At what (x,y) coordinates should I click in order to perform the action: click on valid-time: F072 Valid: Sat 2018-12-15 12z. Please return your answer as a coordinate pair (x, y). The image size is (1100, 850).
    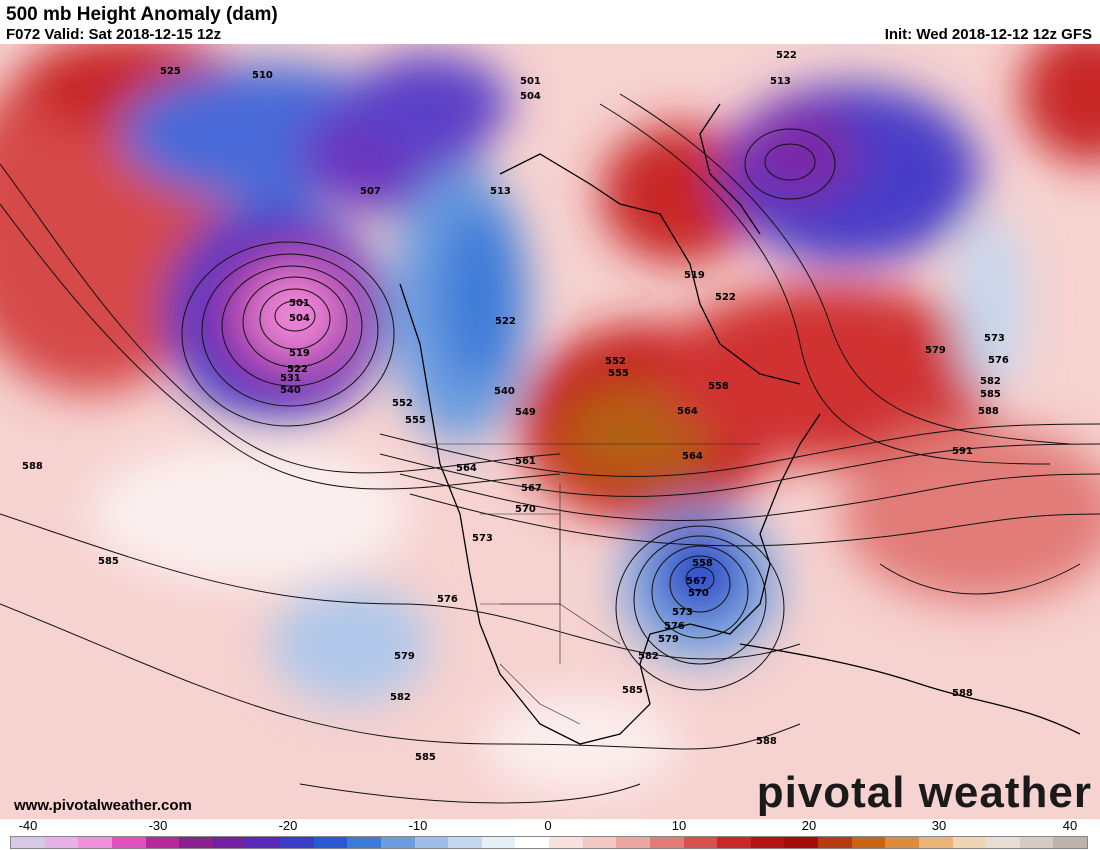
    Looking at the image, I should click on (114, 34).